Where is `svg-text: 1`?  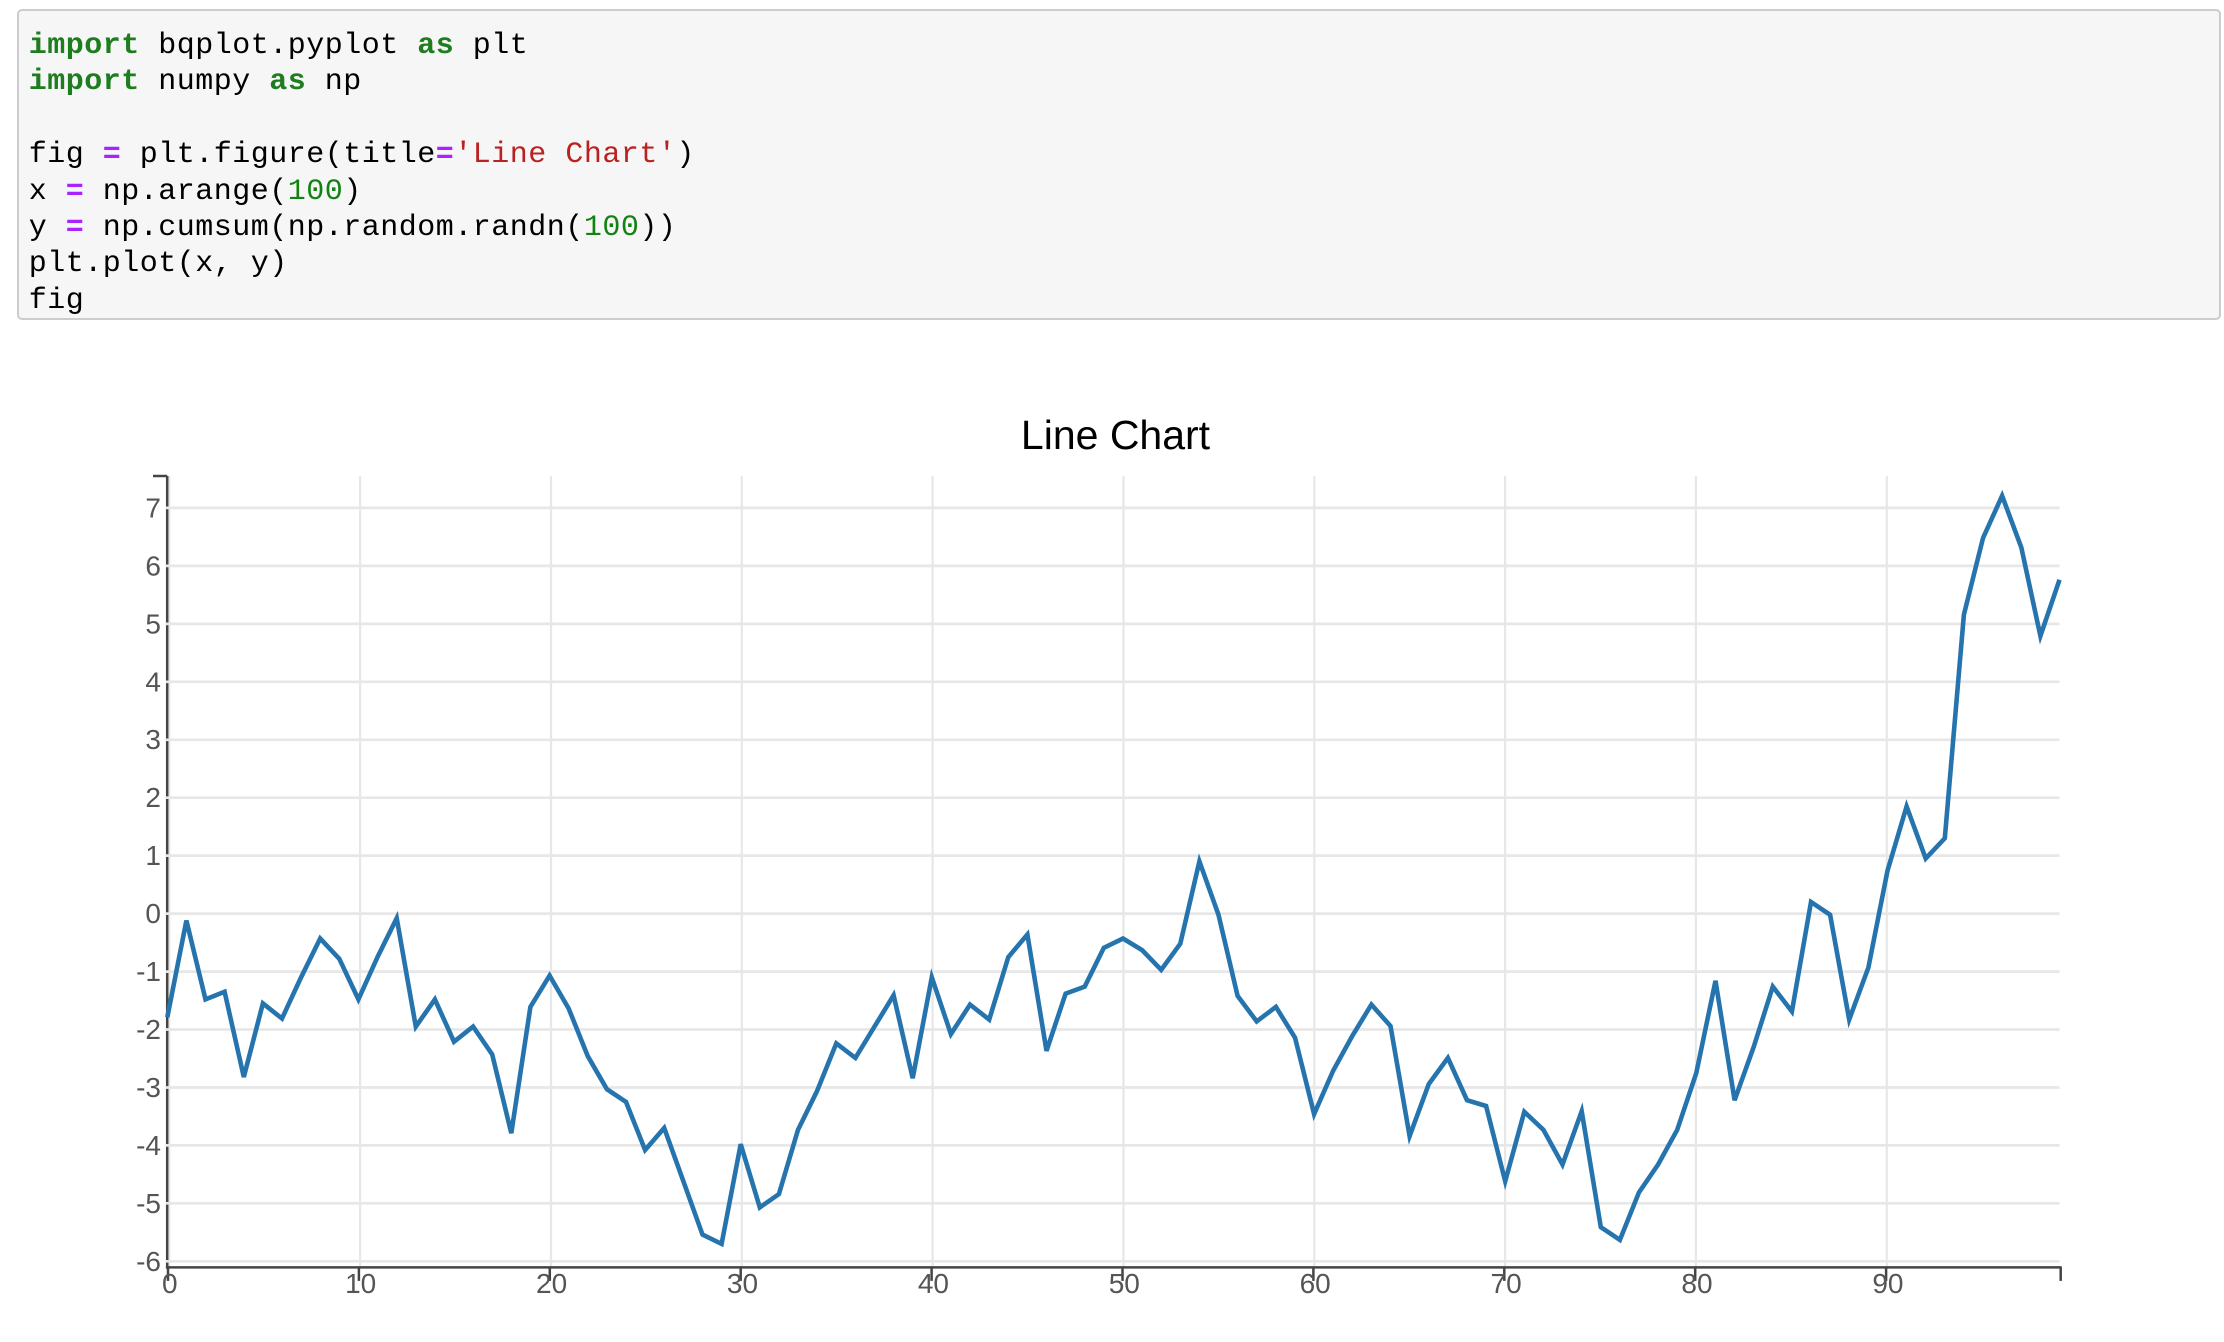 svg-text: 1 is located at coordinates (153, 855).